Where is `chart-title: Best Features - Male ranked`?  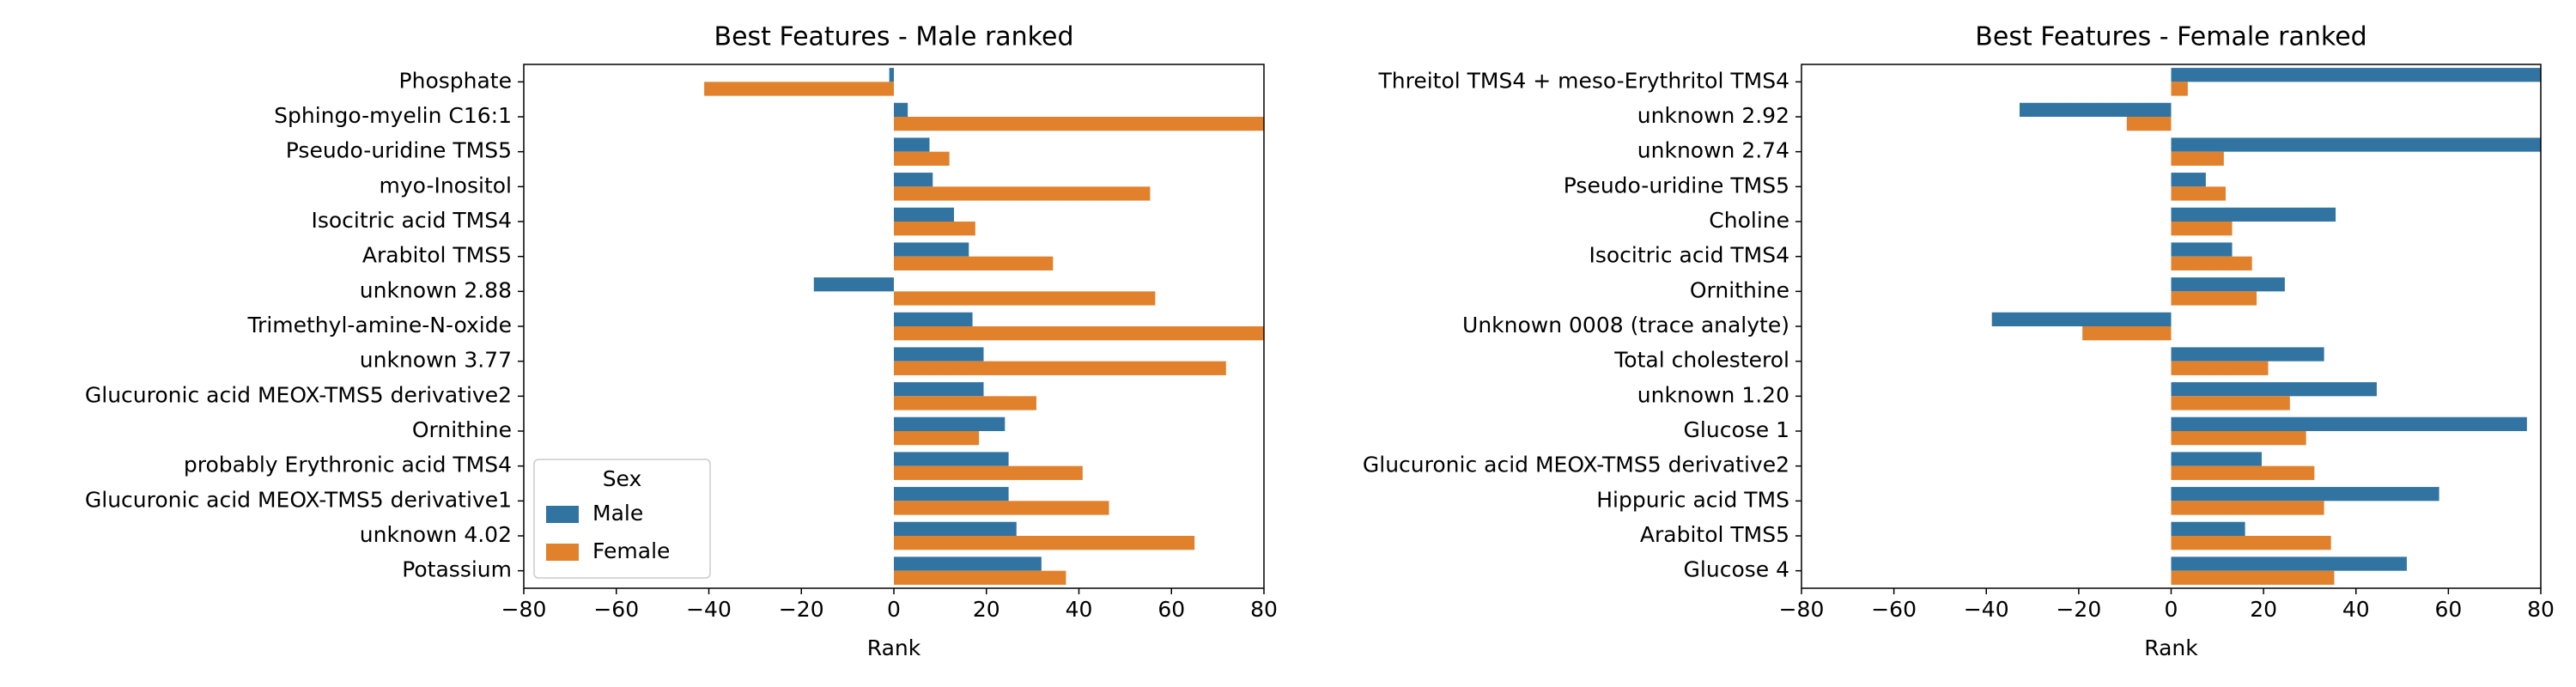
chart-title: Best Features - Male ranked is located at coordinates (894, 37).